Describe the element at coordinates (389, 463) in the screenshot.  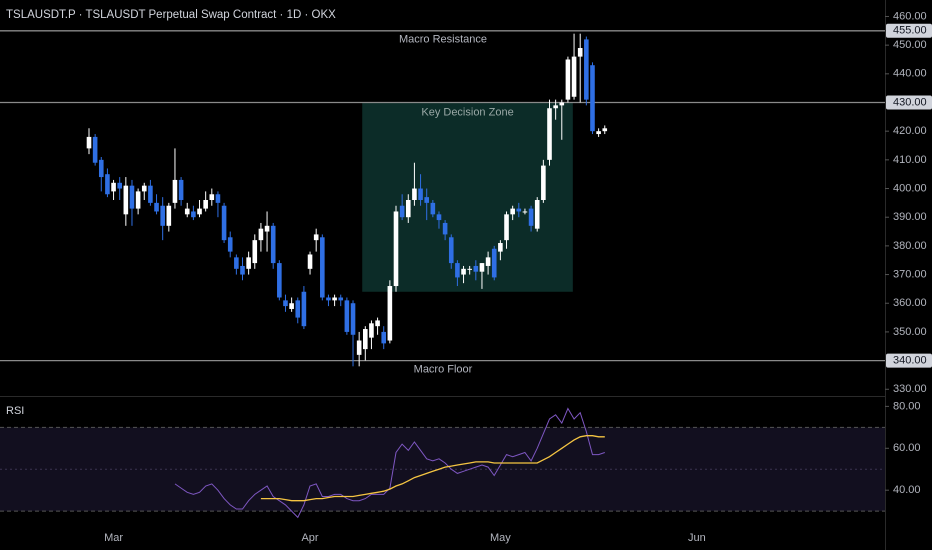
I see `rsi-line` at that location.